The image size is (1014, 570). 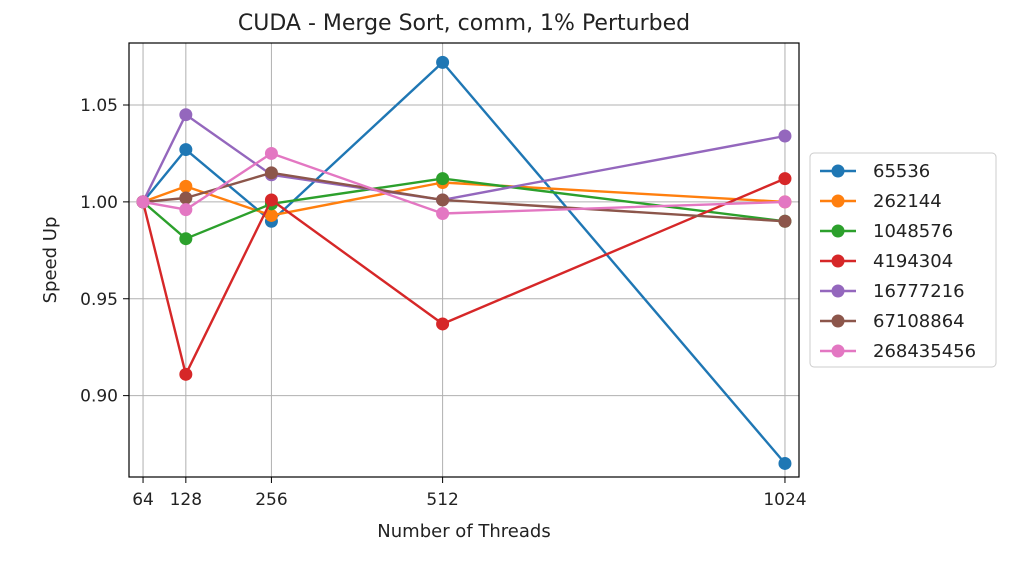 What do you see at coordinates (99, 203) in the screenshot?
I see `y-tick-label: 1.00` at bounding box center [99, 203].